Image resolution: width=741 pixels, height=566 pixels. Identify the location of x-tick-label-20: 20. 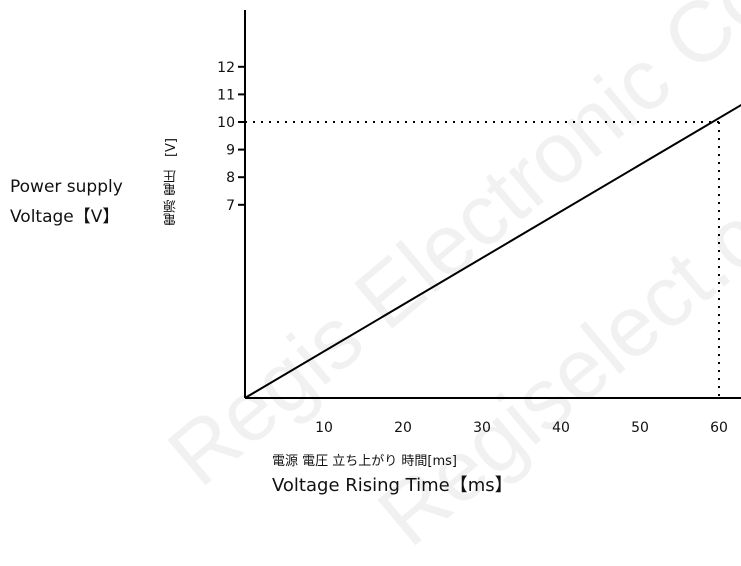
(403, 428).